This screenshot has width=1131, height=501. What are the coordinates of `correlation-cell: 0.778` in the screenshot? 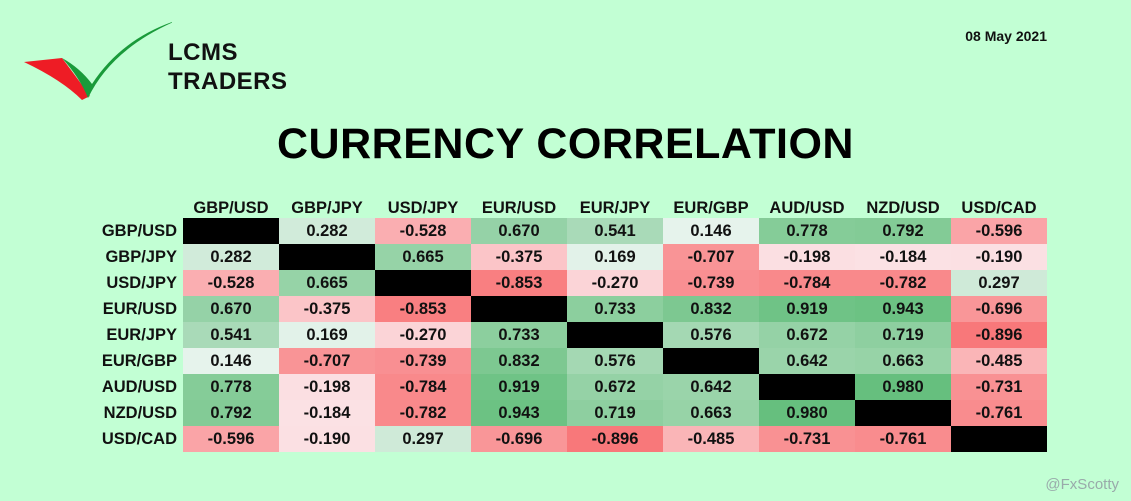 It's located at (807, 231).